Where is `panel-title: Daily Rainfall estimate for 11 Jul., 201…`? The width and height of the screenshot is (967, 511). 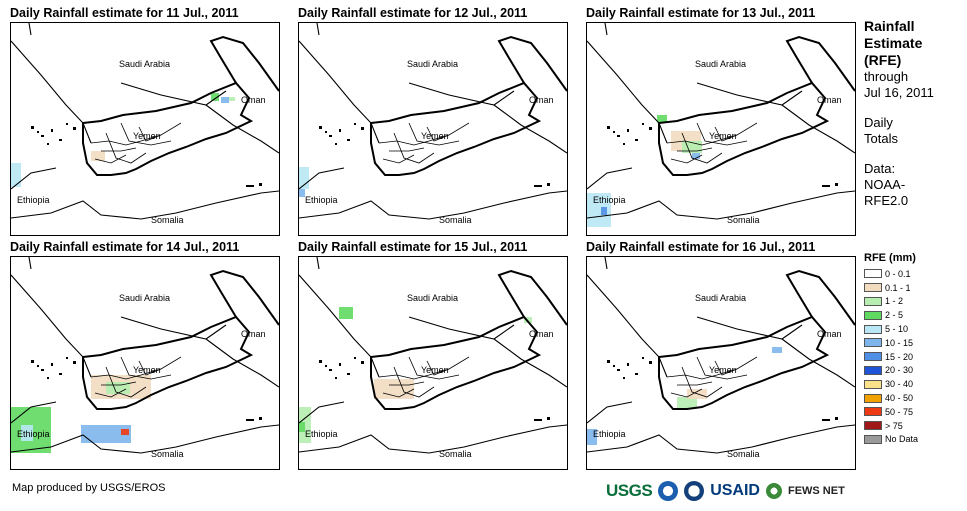
panel-title: Daily Rainfall estimate for 11 Jul., 201… is located at coordinates (124, 13).